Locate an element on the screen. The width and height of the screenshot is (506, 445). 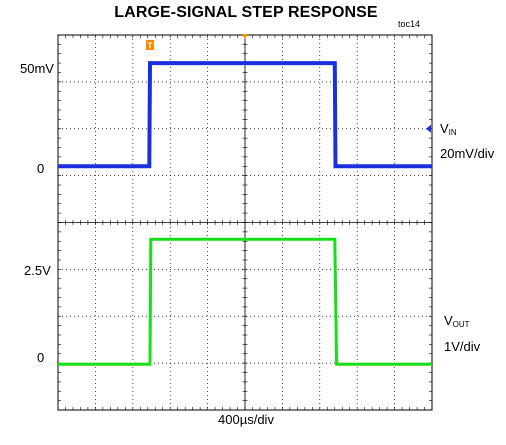
plot-markers: T is located at coordinates (288, 83).